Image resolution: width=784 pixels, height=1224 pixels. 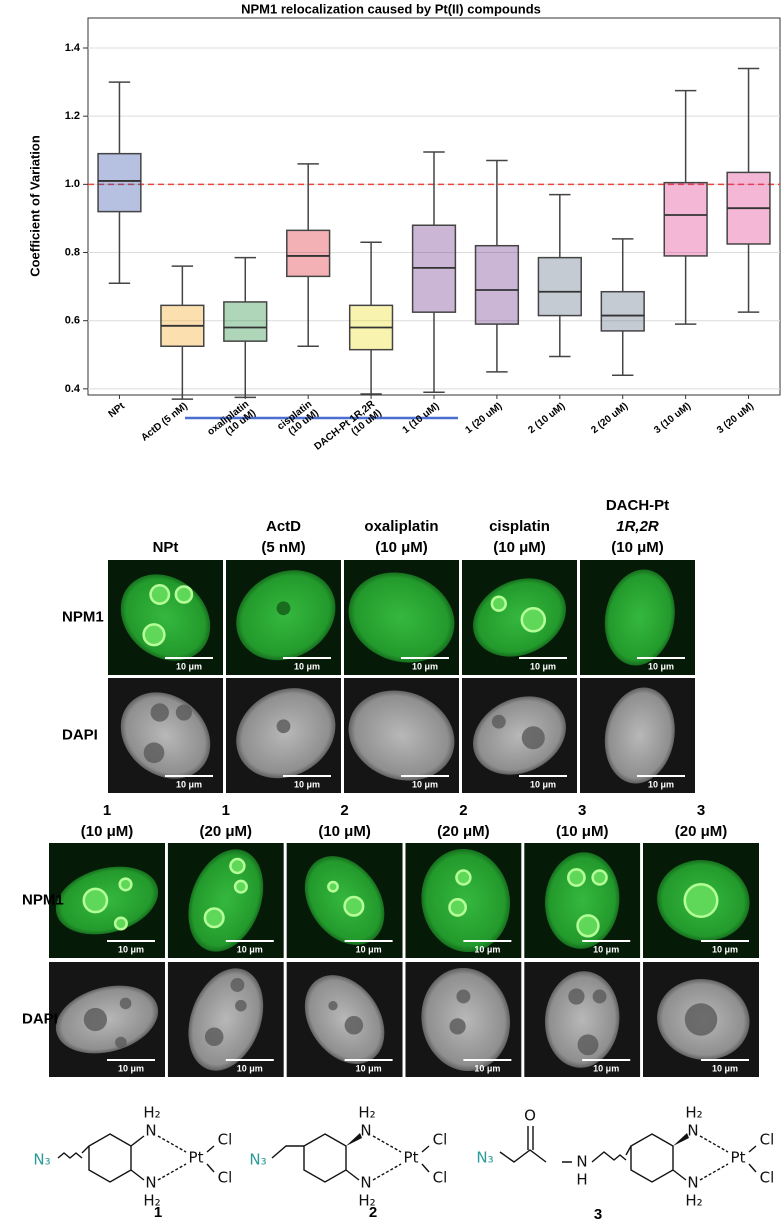 I want to click on row-label: DAPI, so click(x=80, y=734).